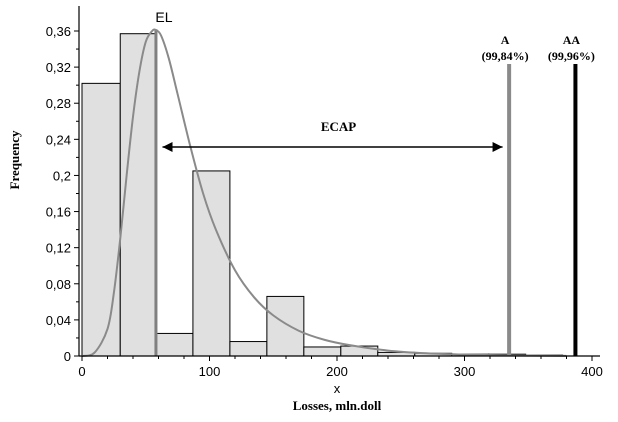  Describe the element at coordinates (67, 356) in the screenshot. I see `y-tick-label: 0` at that location.